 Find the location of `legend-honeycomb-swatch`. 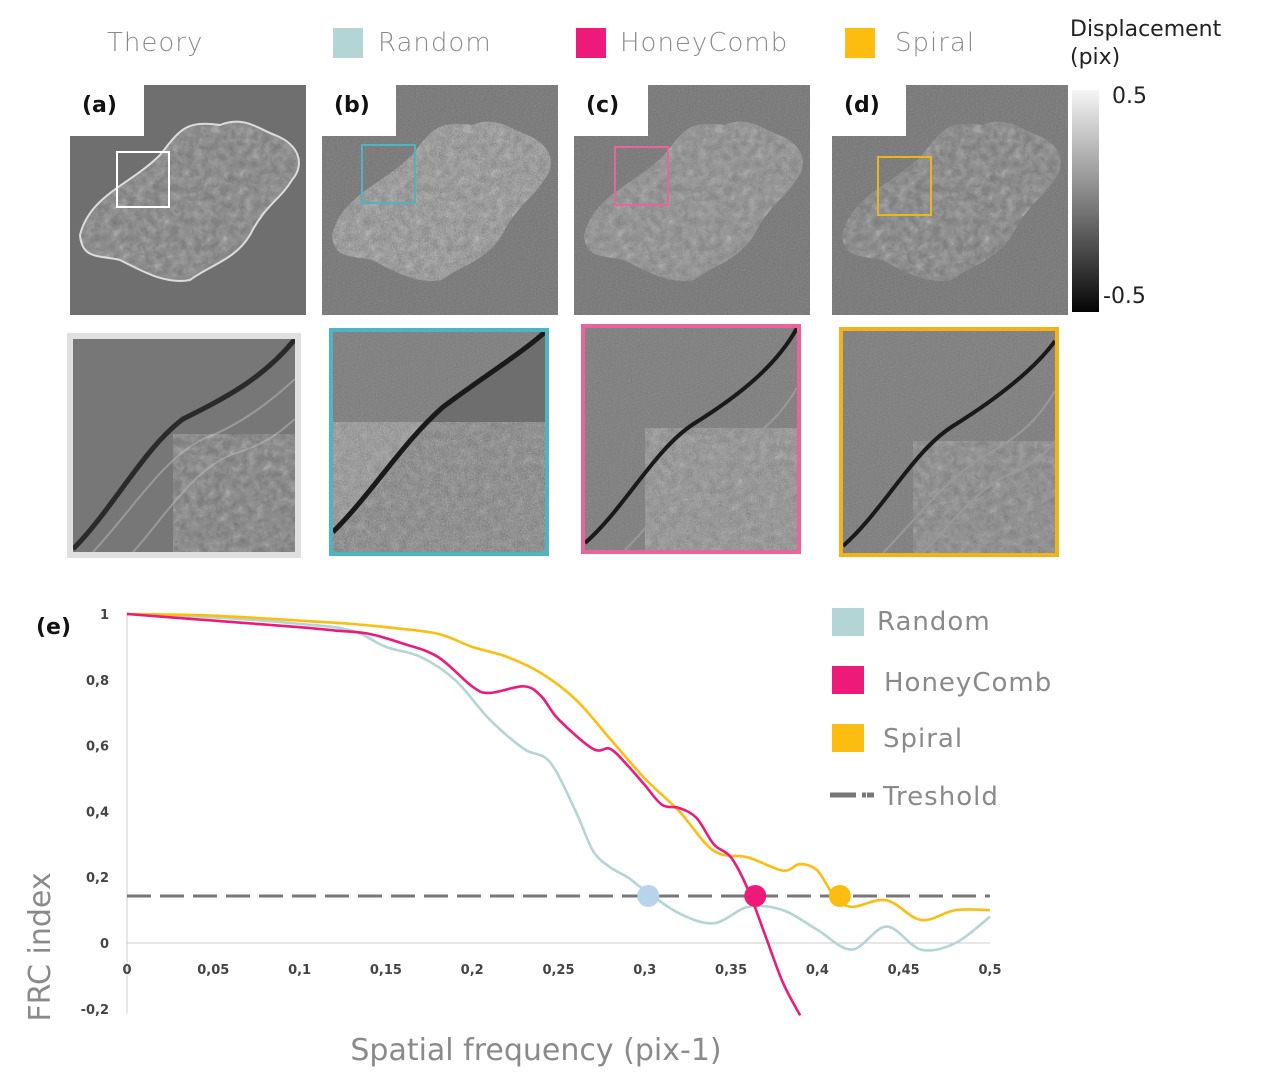

legend-honeycomb-swatch is located at coordinates (591, 43).